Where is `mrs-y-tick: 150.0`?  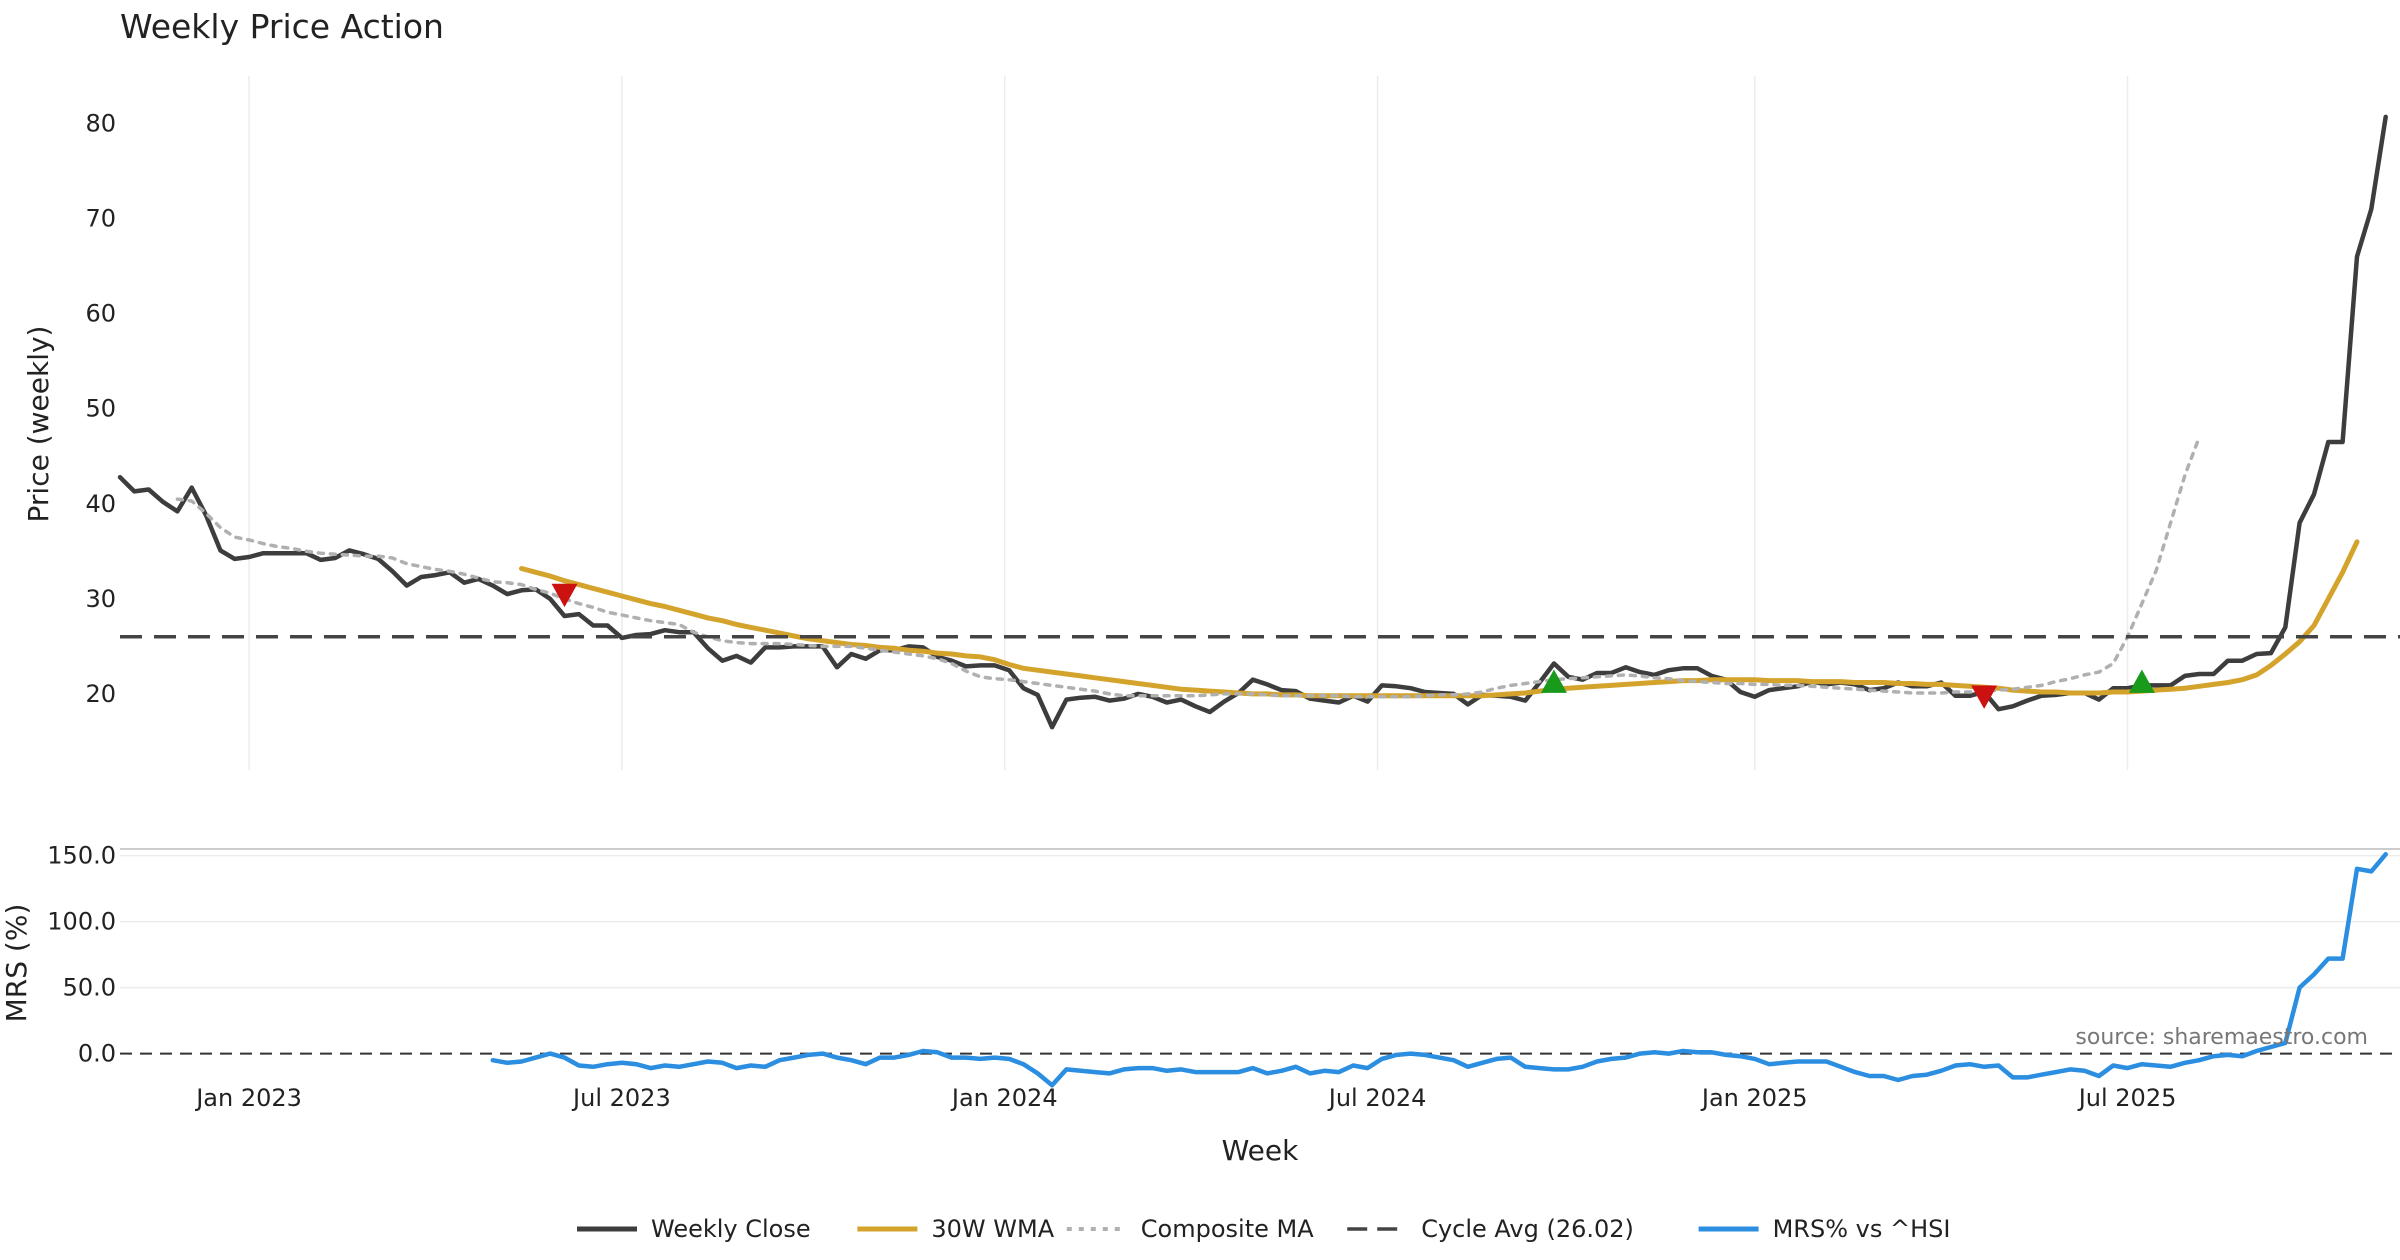 mrs-y-tick: 150.0 is located at coordinates (81, 856).